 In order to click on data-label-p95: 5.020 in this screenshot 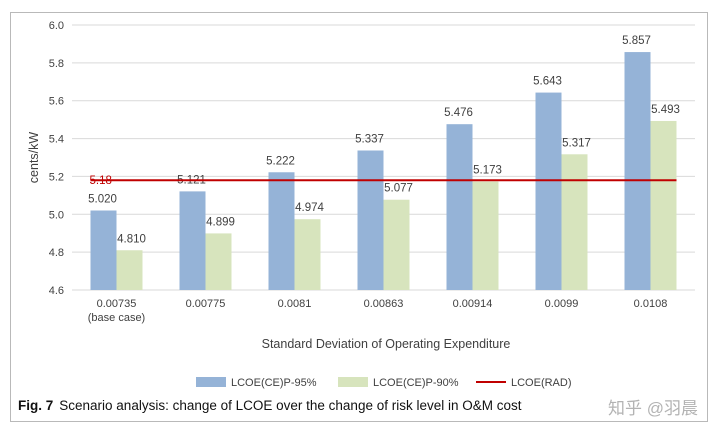, I will do `click(102, 200)`.